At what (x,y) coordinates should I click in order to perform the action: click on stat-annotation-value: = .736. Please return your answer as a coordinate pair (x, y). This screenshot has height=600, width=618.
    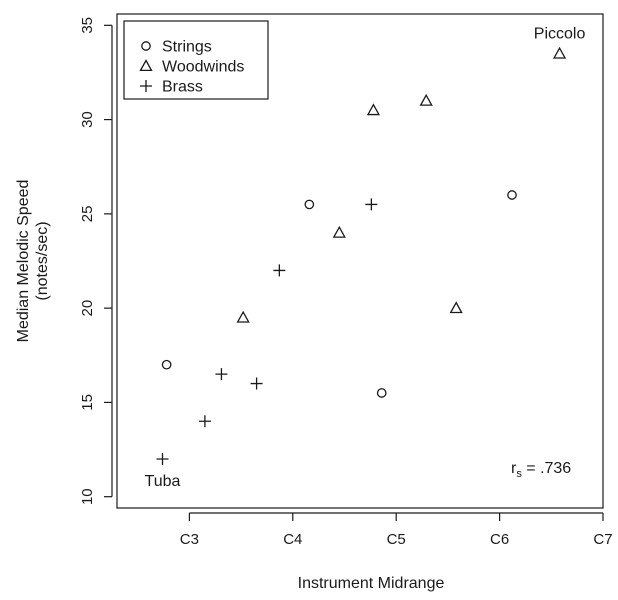
    Looking at the image, I should click on (546, 468).